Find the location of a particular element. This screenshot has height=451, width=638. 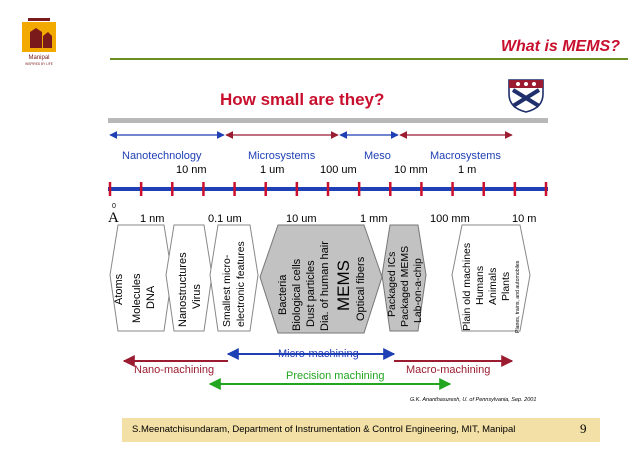

item-humans: Humans is located at coordinates (480, 285).